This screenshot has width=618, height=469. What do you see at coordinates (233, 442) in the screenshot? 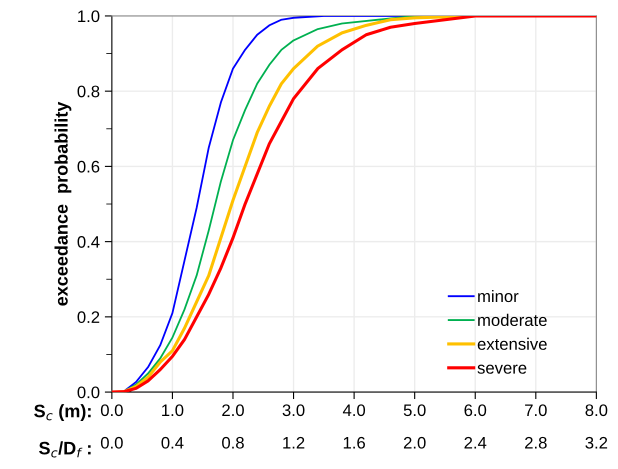
I see `x2-tick-label: 0.8` at bounding box center [233, 442].